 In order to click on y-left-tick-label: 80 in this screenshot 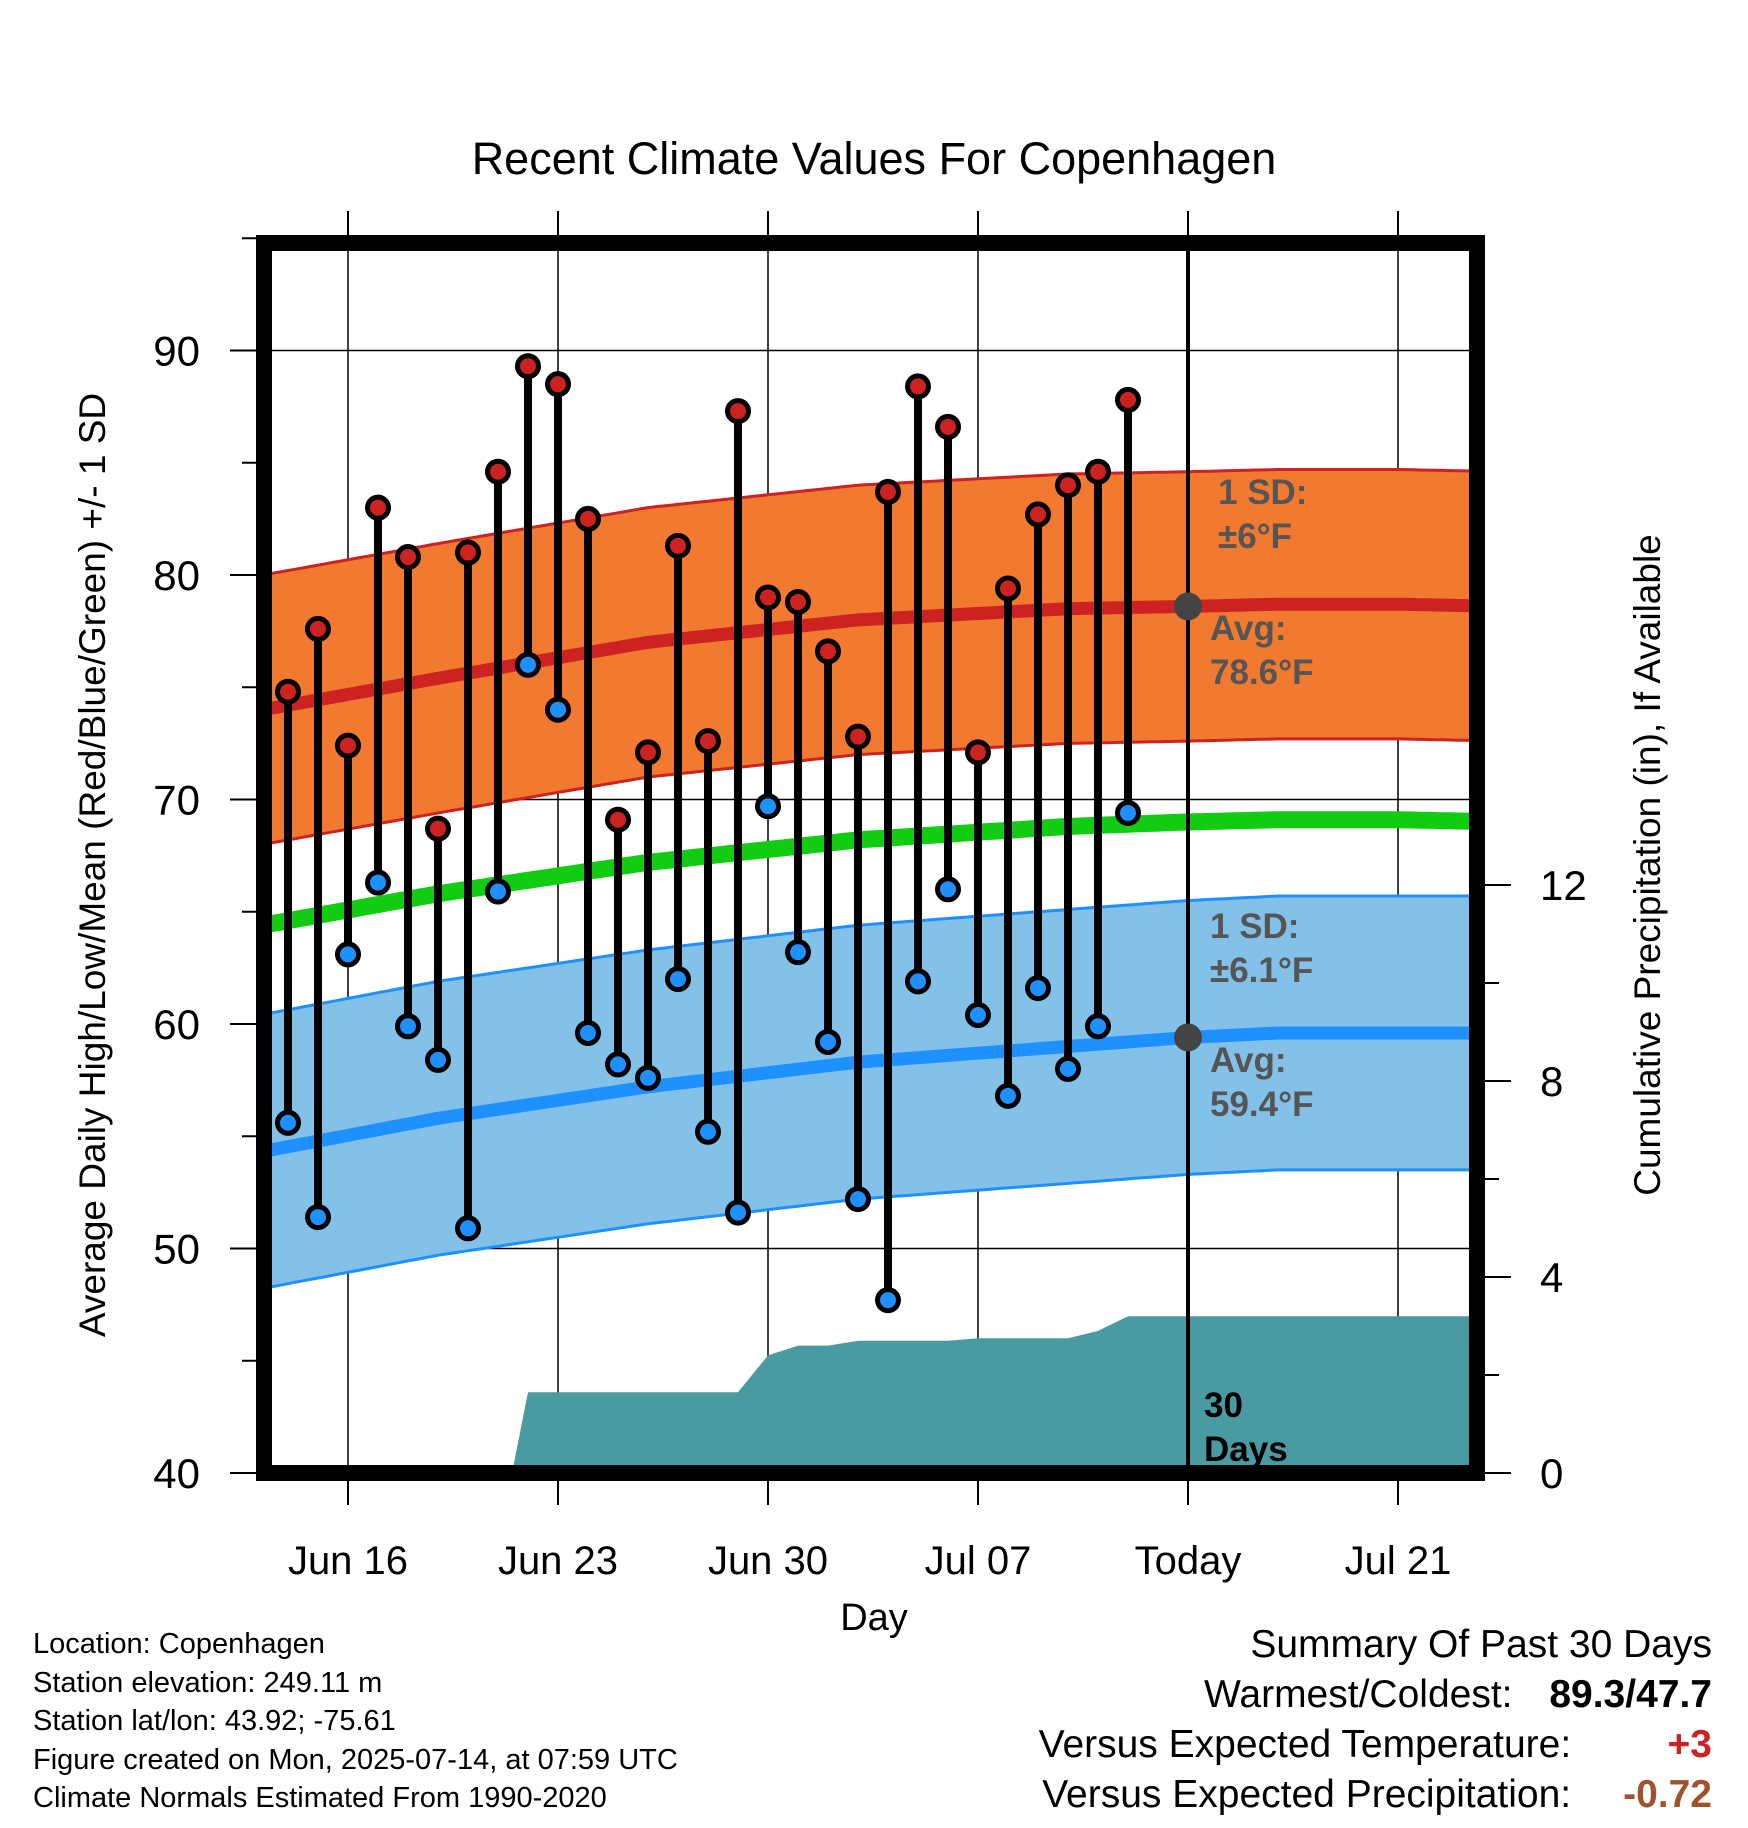, I will do `click(176, 575)`.